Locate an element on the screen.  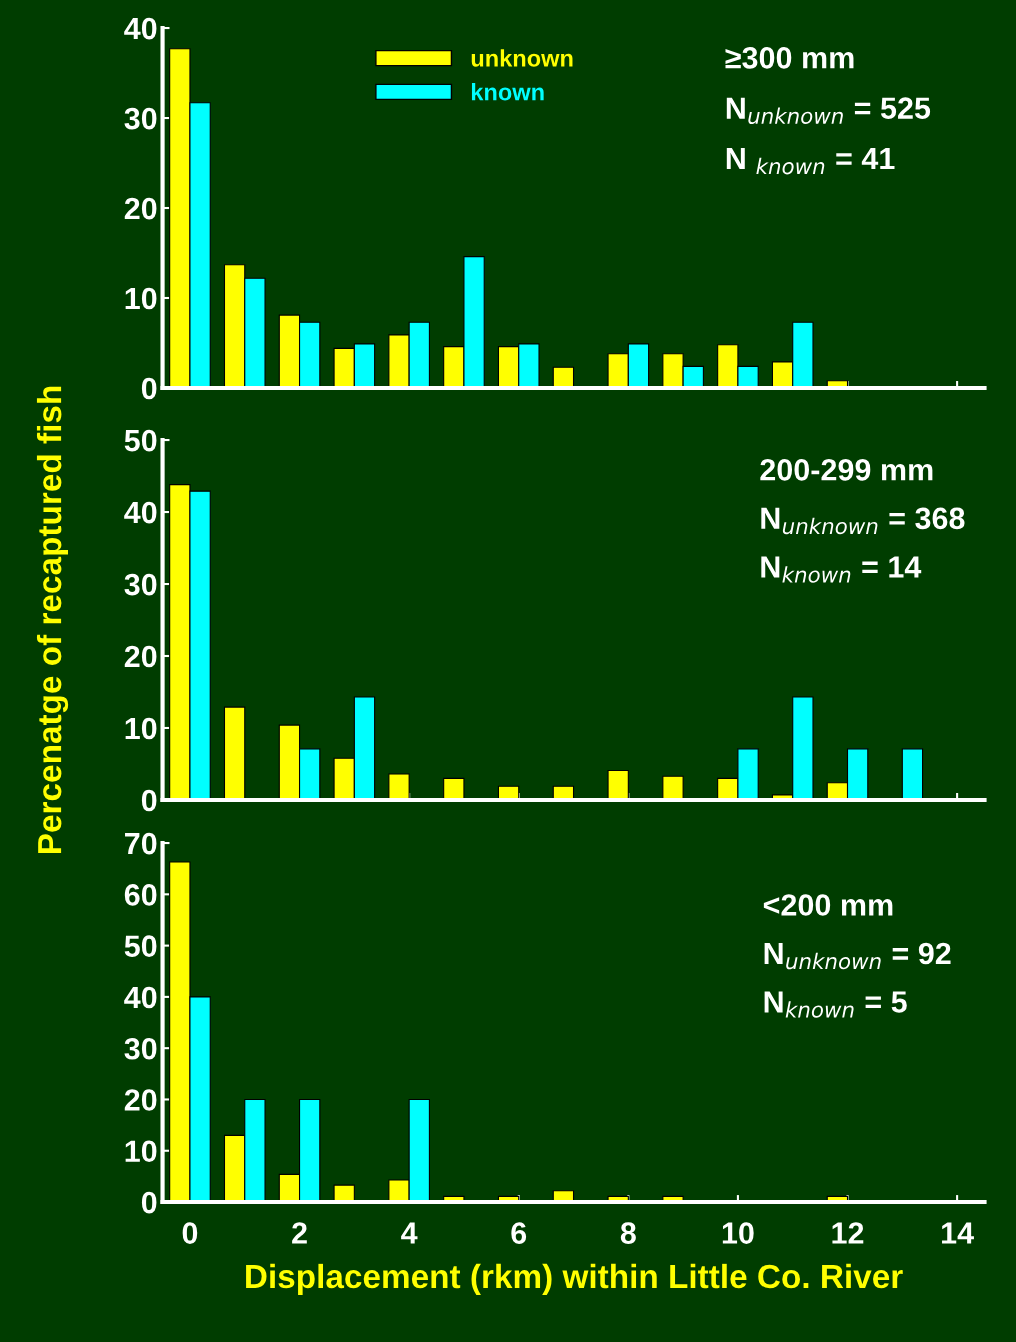
annotation: N$_{known}$ = 14 is located at coordinates (841, 569).